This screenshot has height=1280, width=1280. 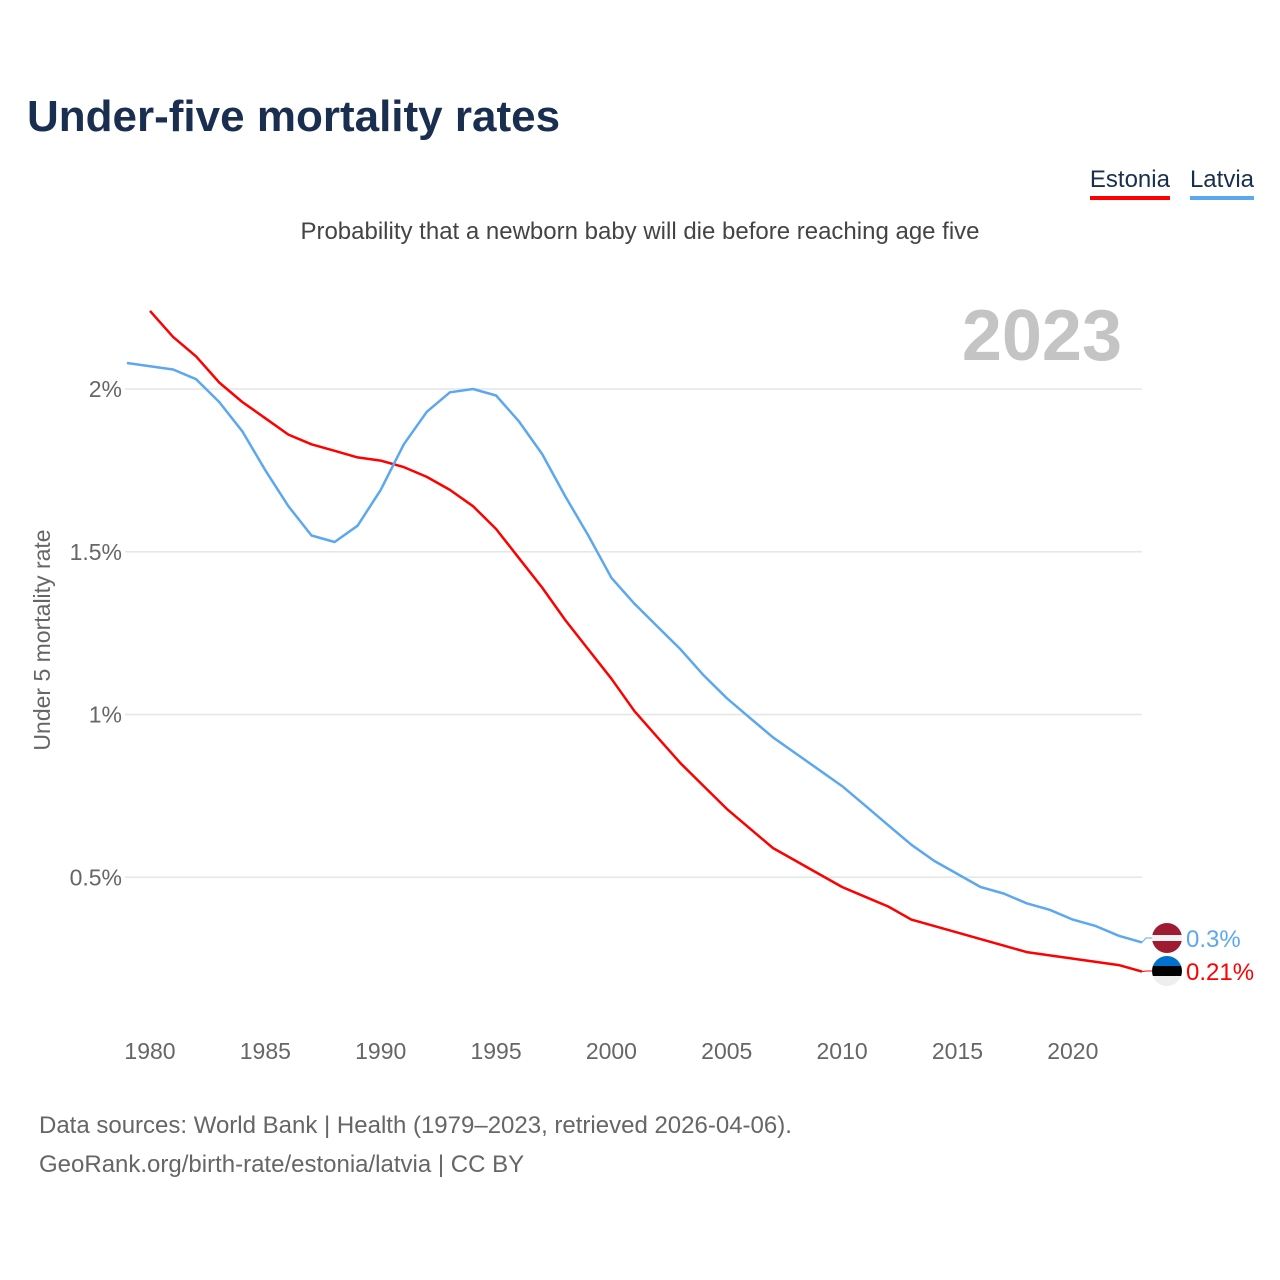 What do you see at coordinates (726, 1051) in the screenshot?
I see `x-tick-label: 2005` at bounding box center [726, 1051].